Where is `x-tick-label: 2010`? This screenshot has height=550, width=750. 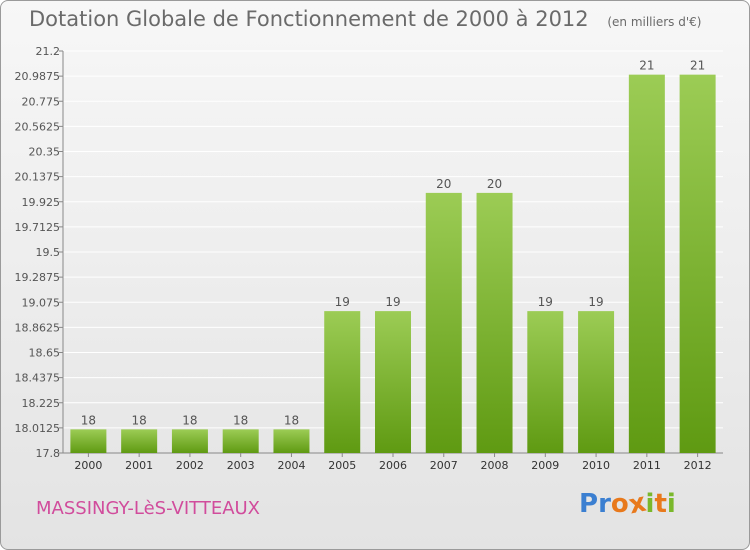 x-tick-label: 2010 is located at coordinates (596, 465).